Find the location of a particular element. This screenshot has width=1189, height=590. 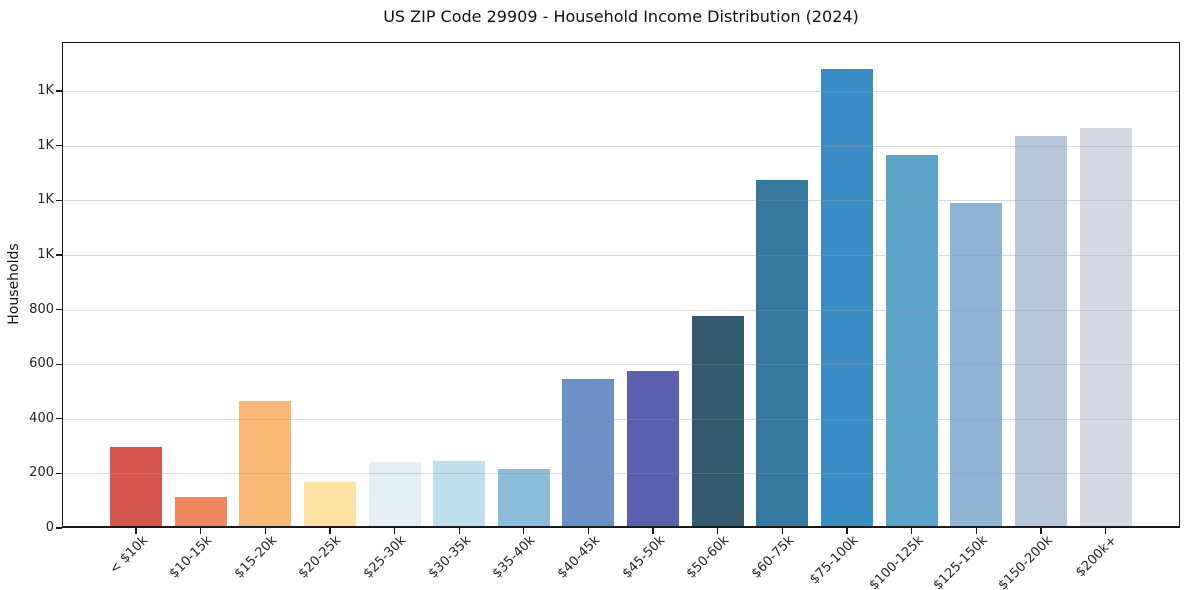

x-tick-label: $10-15k is located at coordinates (191, 557).